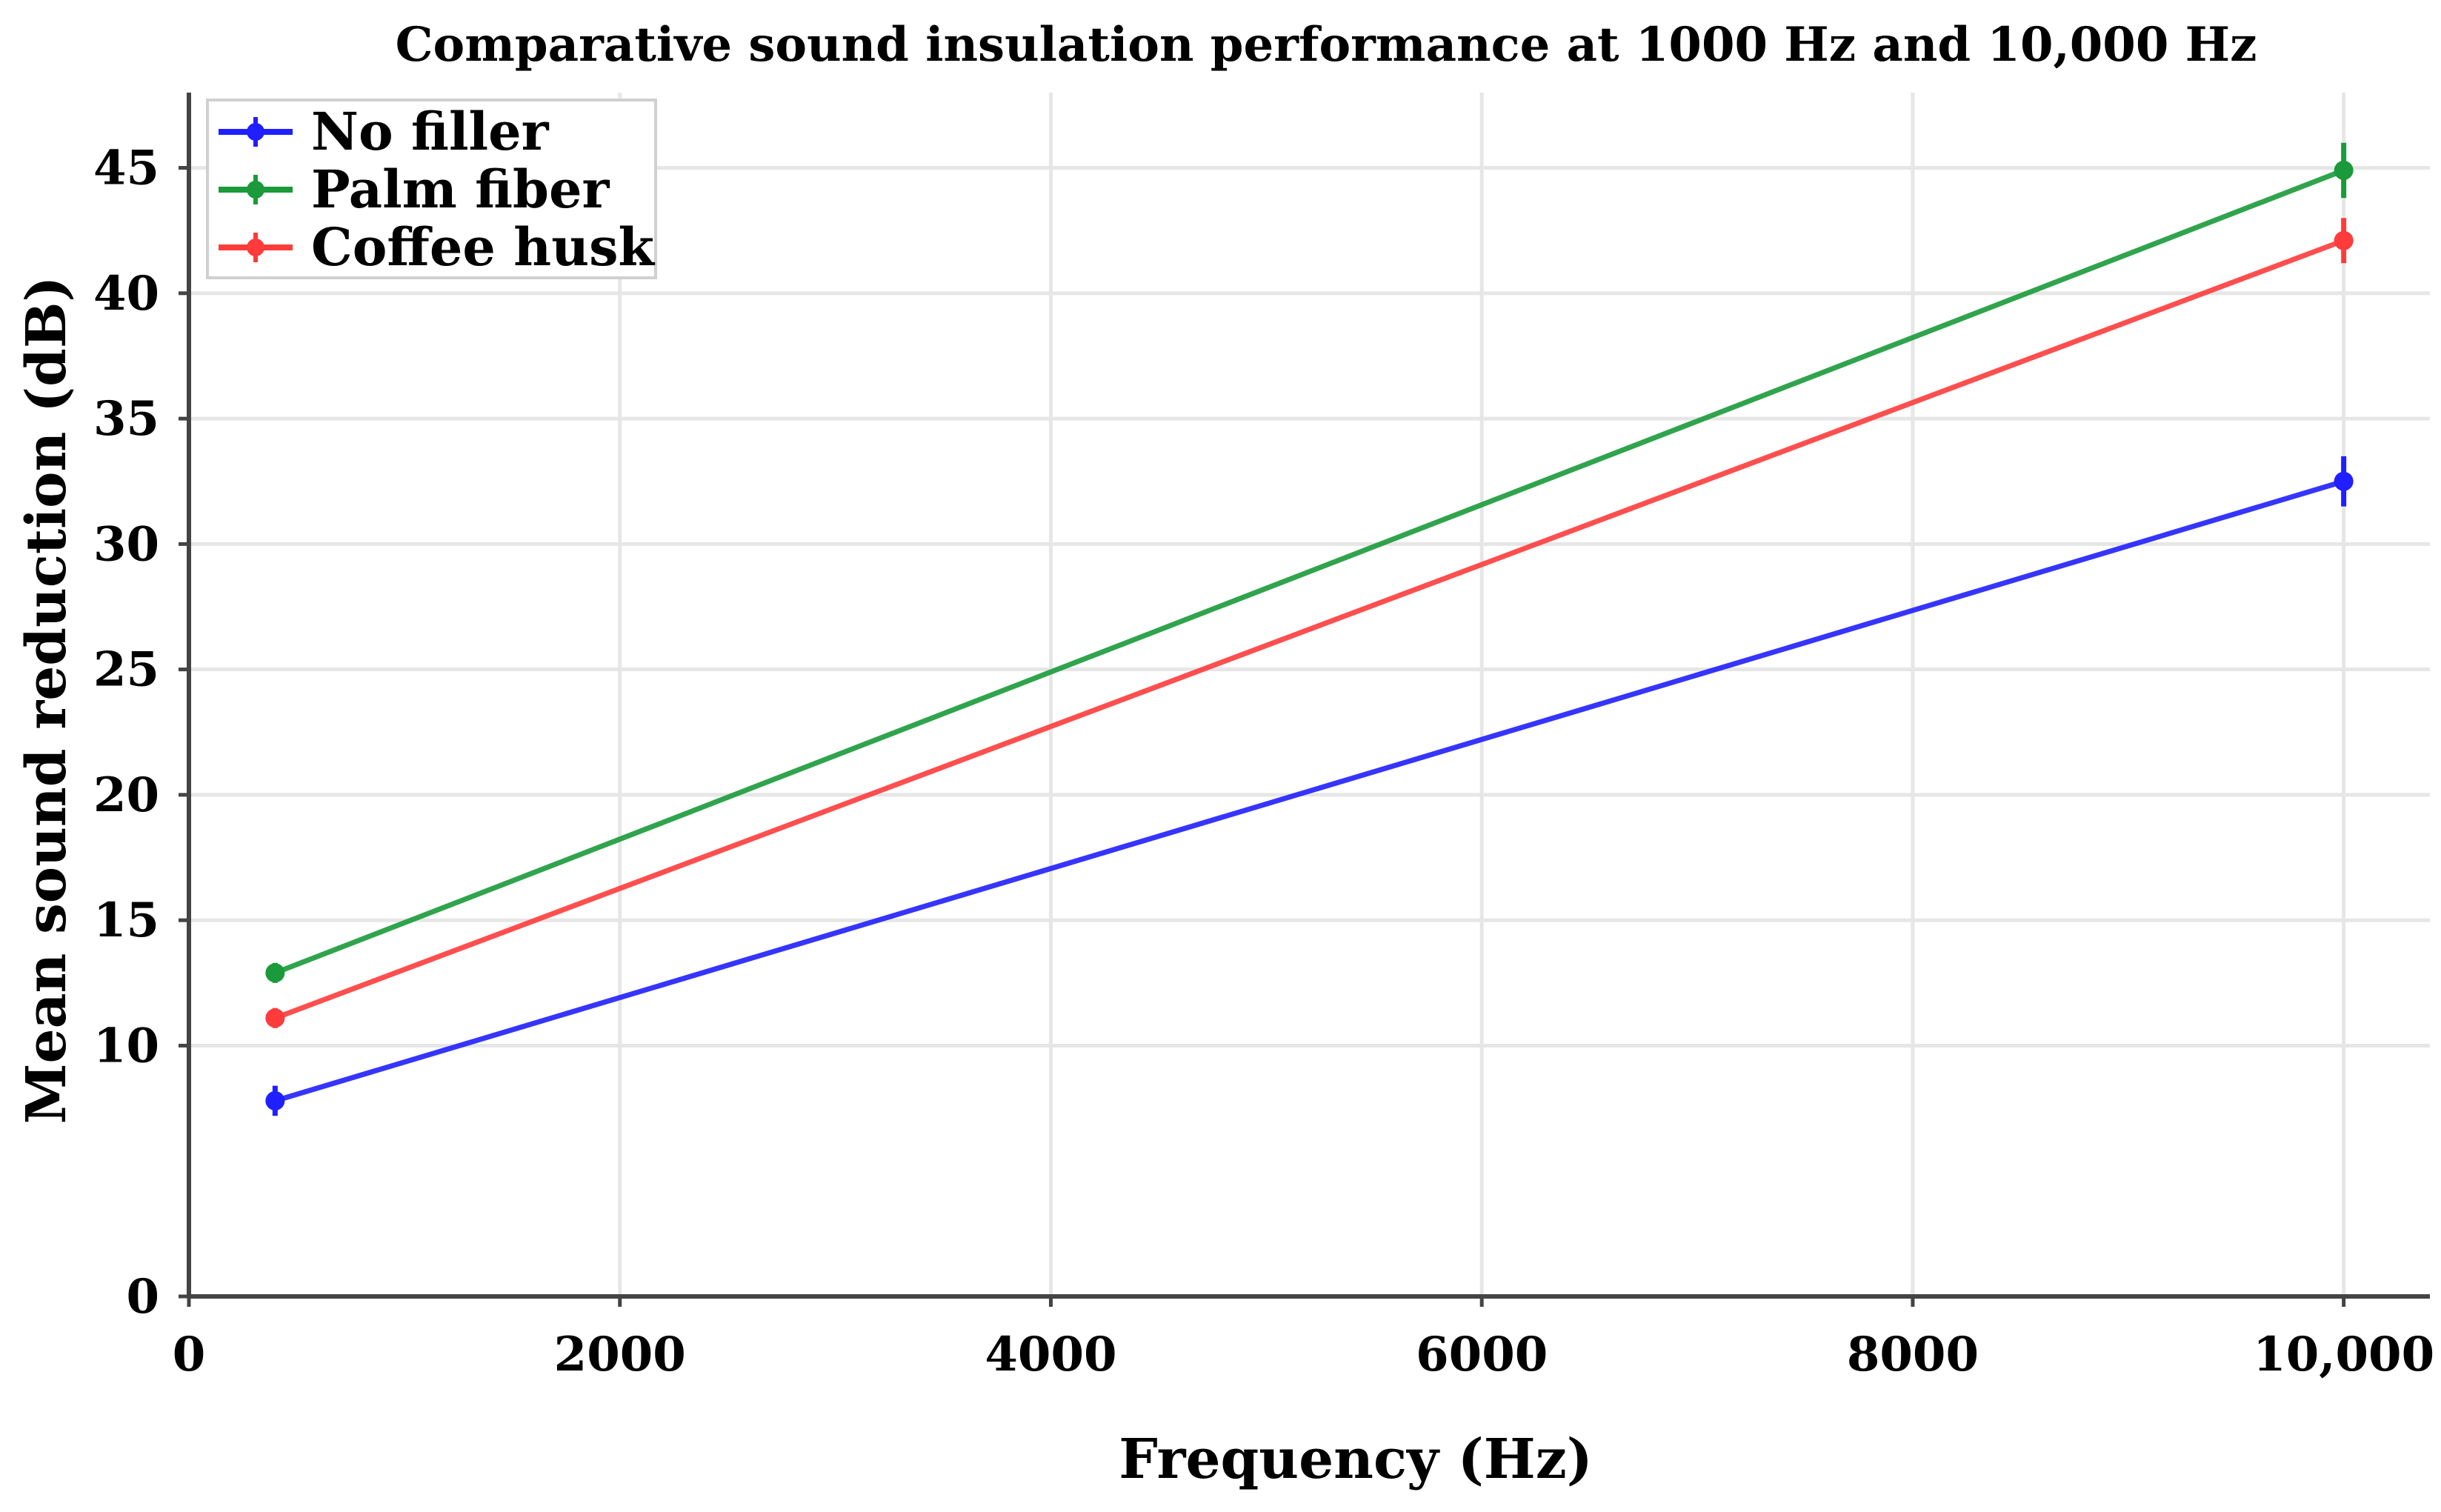  I want to click on x-ticks: 0 2000 4000 6000 8000 10,000, so click(1303, 1339).